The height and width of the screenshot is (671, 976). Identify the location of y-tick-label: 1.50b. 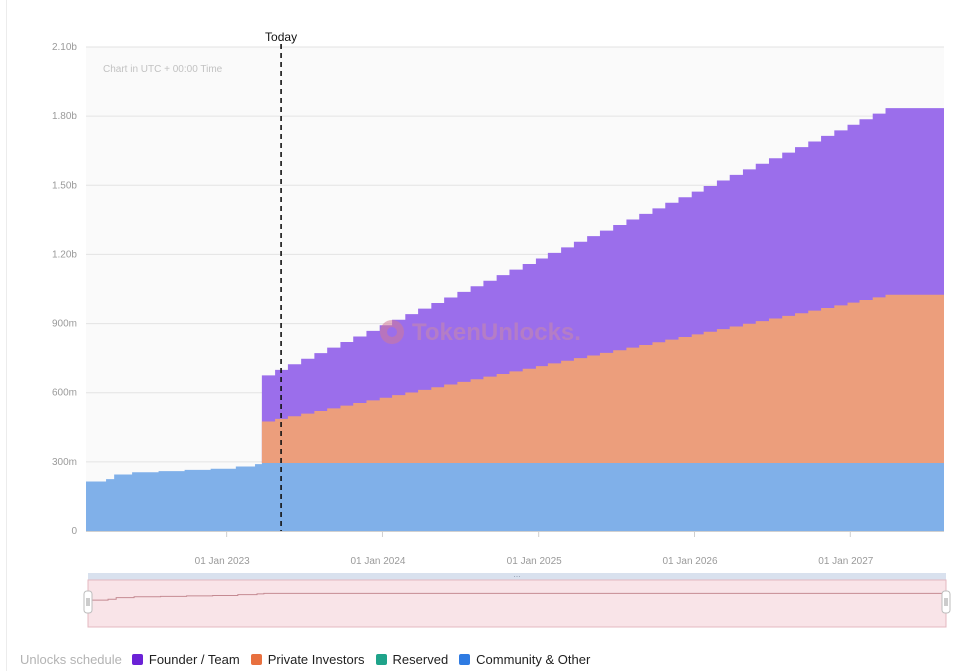
(64, 185).